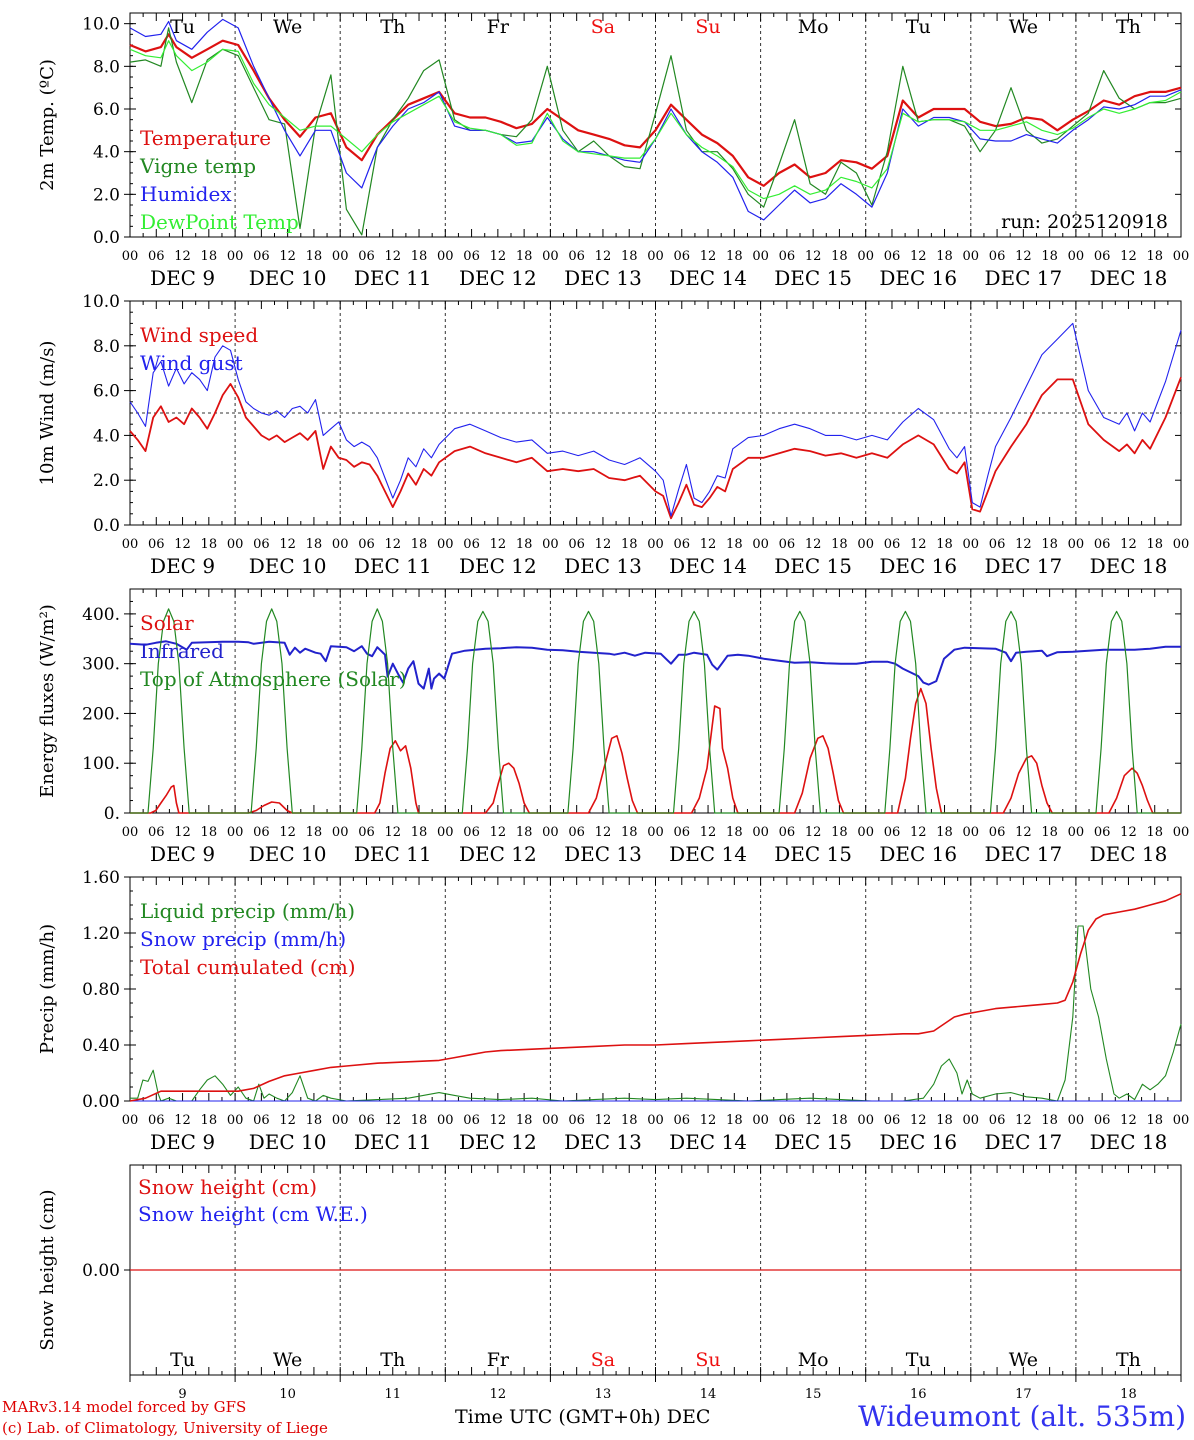 The width and height of the screenshot is (1194, 1440). Describe the element at coordinates (1128, 1394) in the screenshot. I see `day-number-label: 18` at that location.